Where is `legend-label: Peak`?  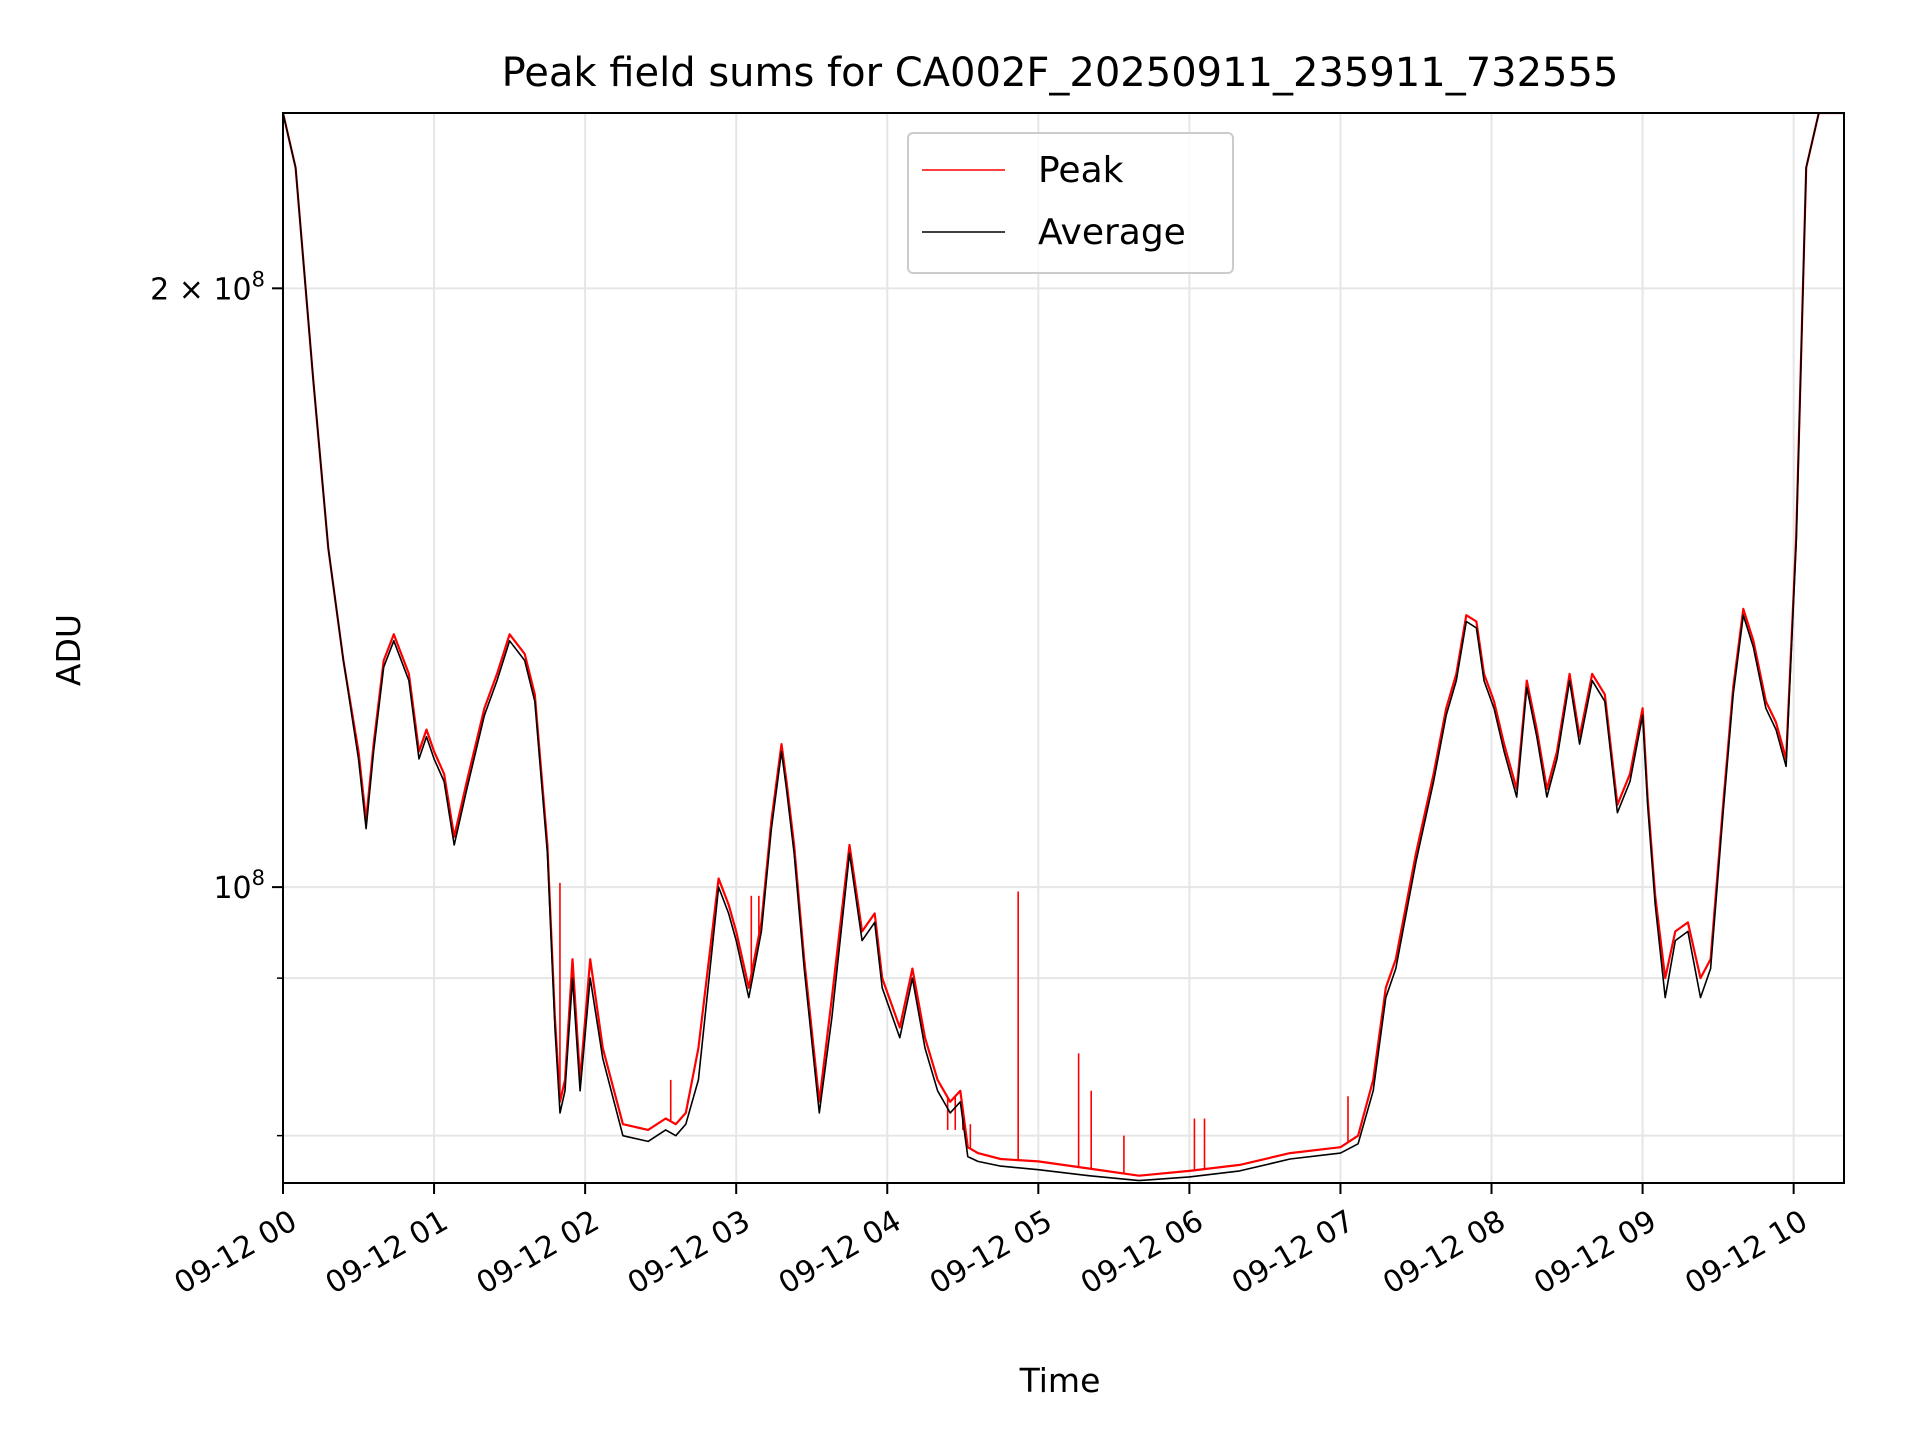
legend-label: Peak is located at coordinates (1081, 170).